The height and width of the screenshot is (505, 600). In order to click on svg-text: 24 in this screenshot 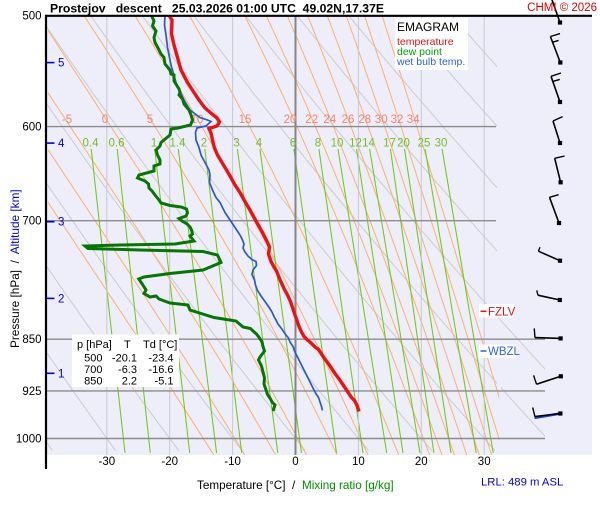, I will do `click(329, 120)`.